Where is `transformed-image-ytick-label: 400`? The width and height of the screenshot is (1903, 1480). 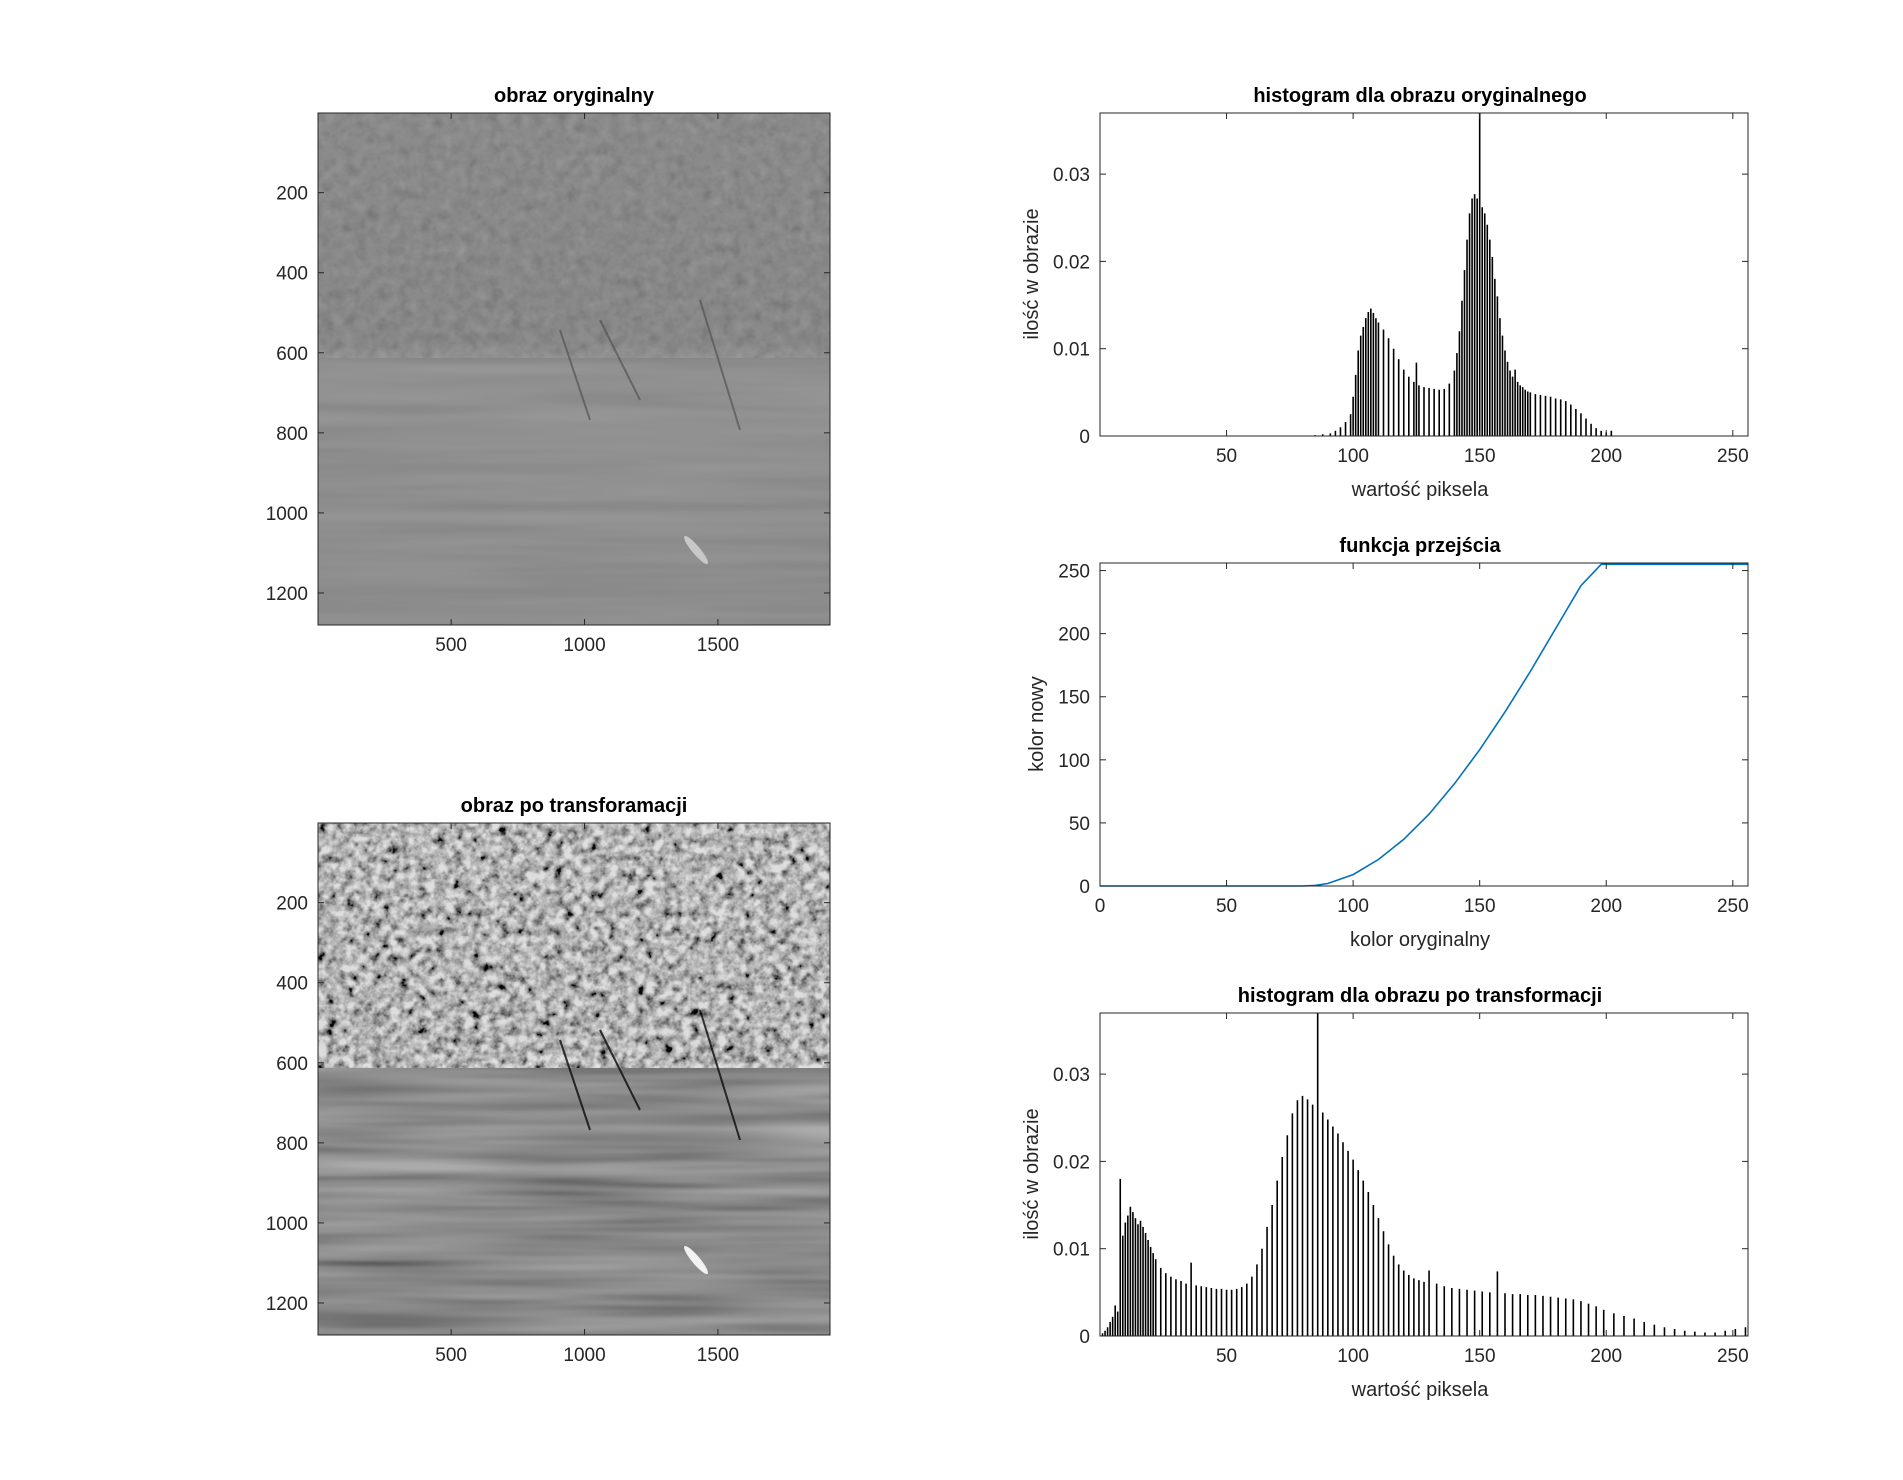
transformed-image-ytick-label: 400 is located at coordinates (292, 984).